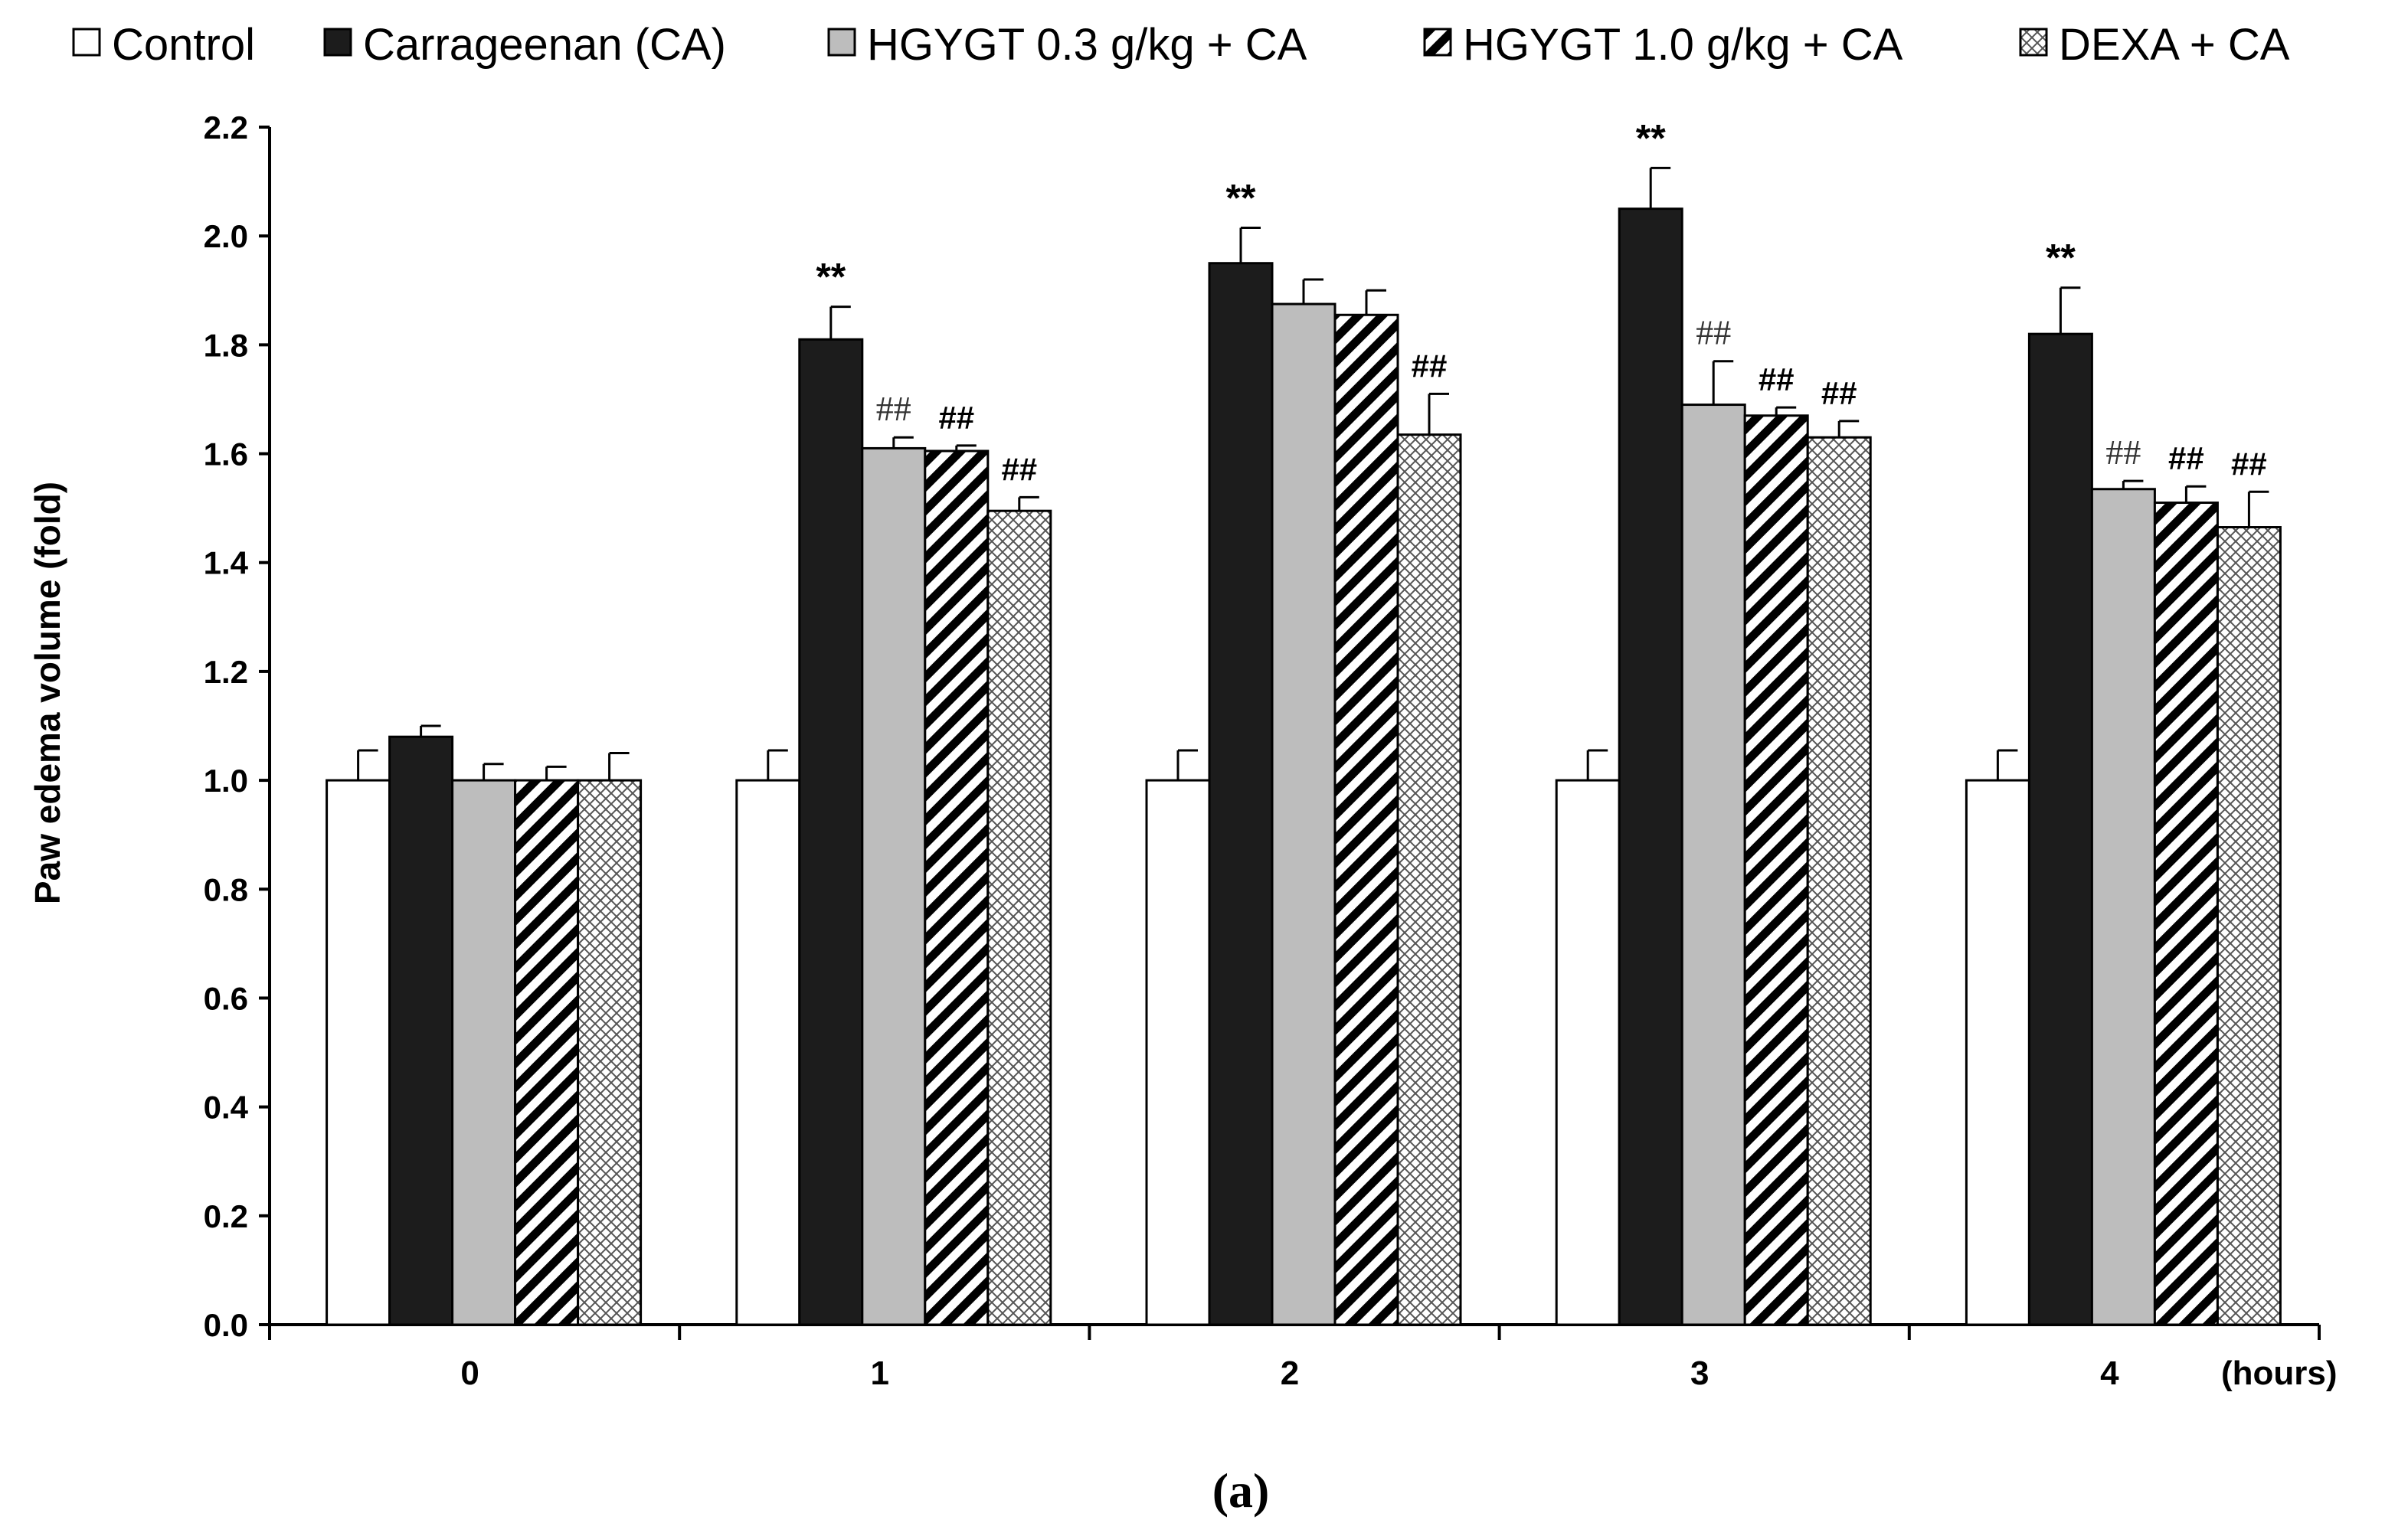 This screenshot has width=2408, height=1536. I want to click on legend-swatch-dexa, so click(2034, 42).